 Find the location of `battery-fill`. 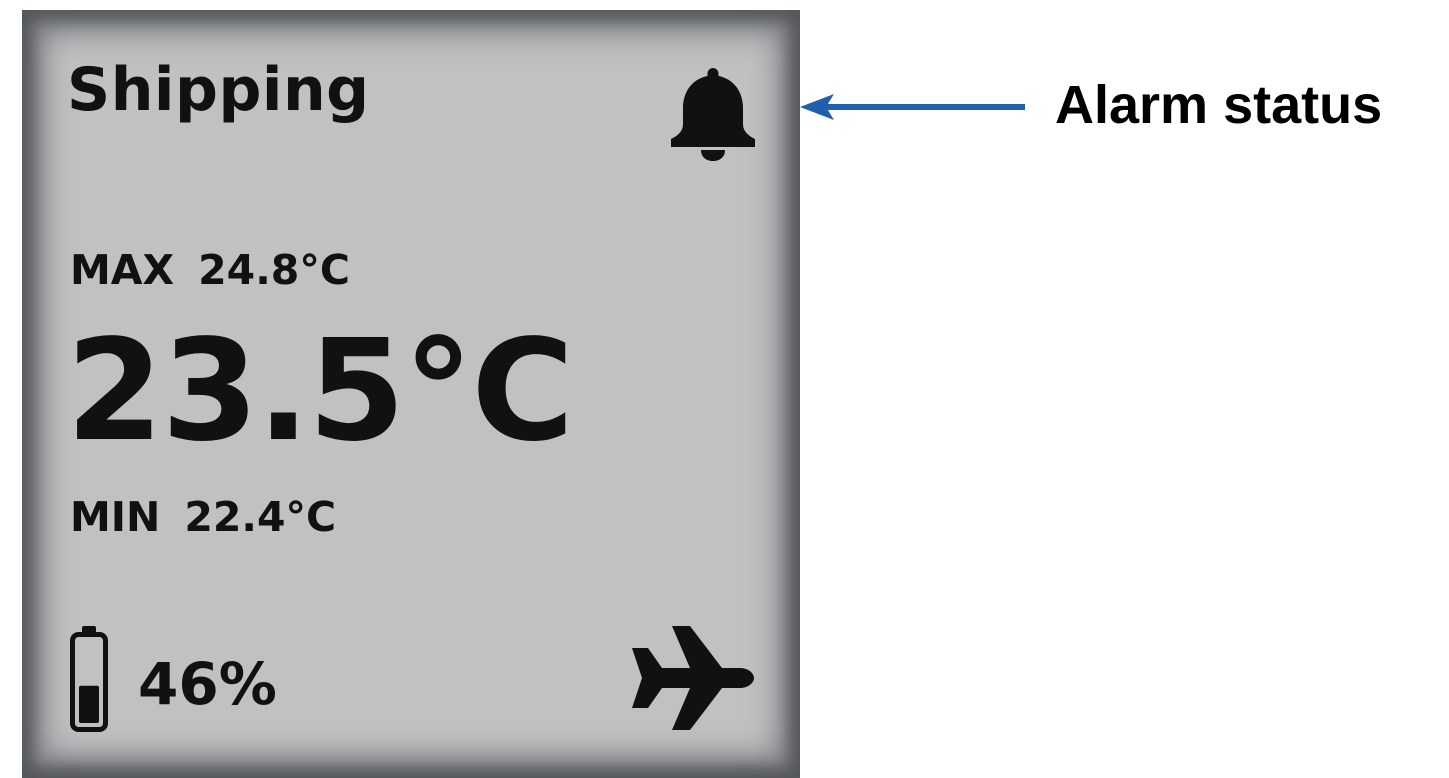

battery-fill is located at coordinates (89, 704).